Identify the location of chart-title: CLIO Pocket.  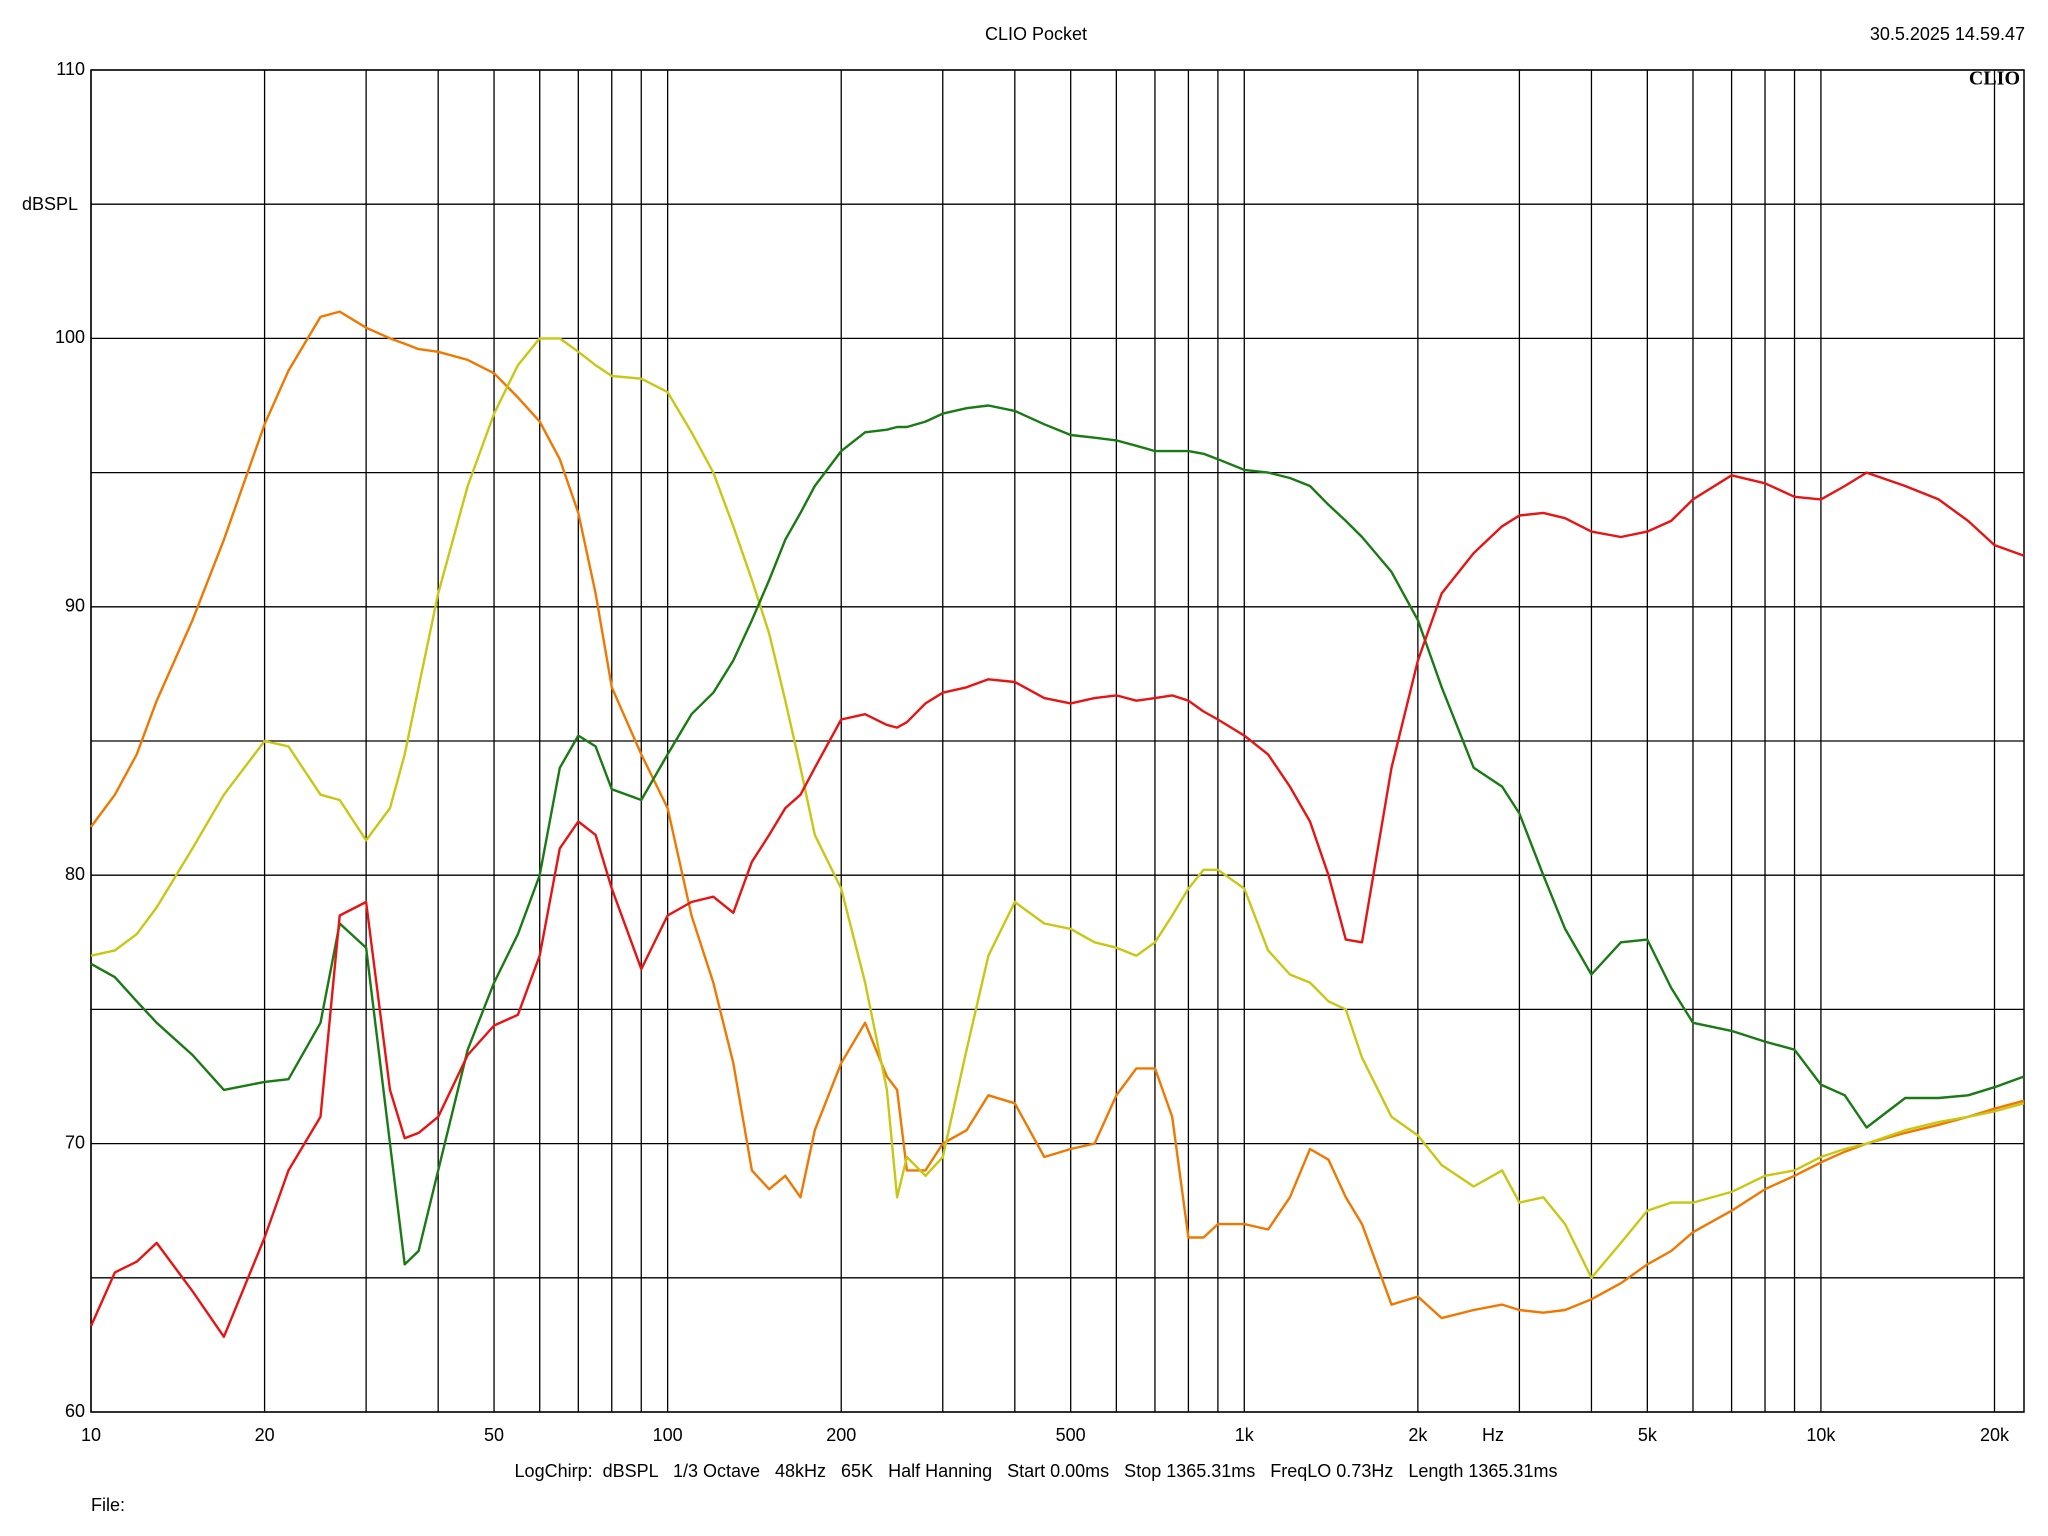
(1036, 34).